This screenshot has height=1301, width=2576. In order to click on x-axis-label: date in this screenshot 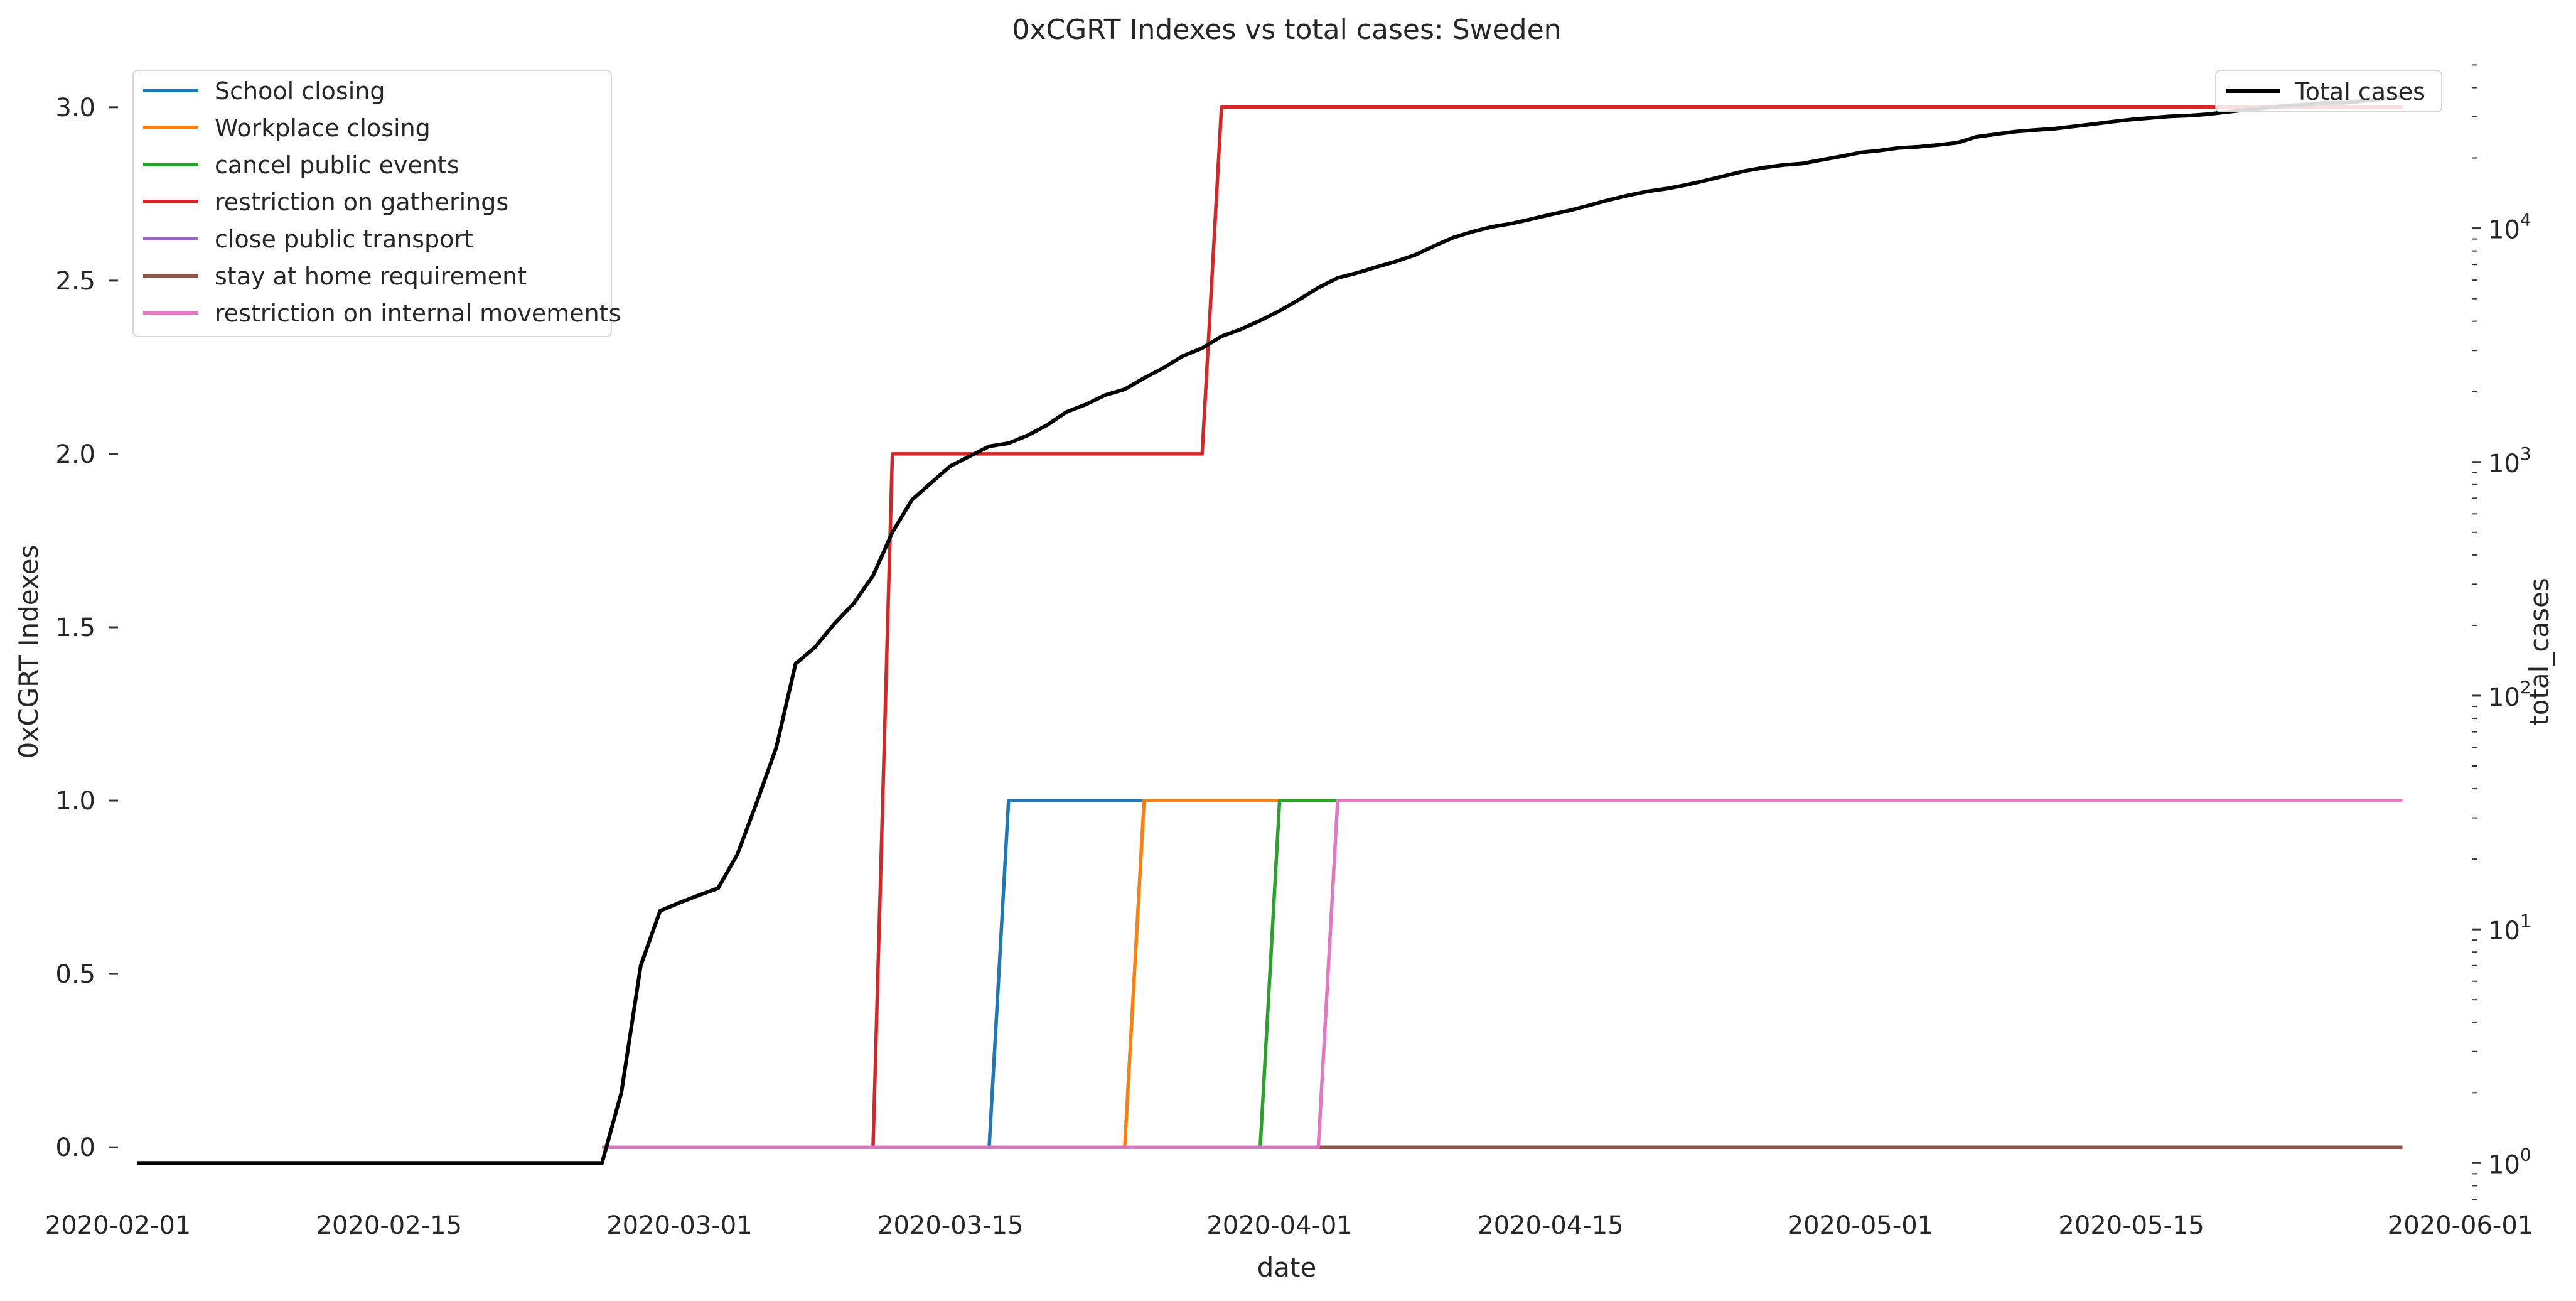, I will do `click(1287, 1268)`.